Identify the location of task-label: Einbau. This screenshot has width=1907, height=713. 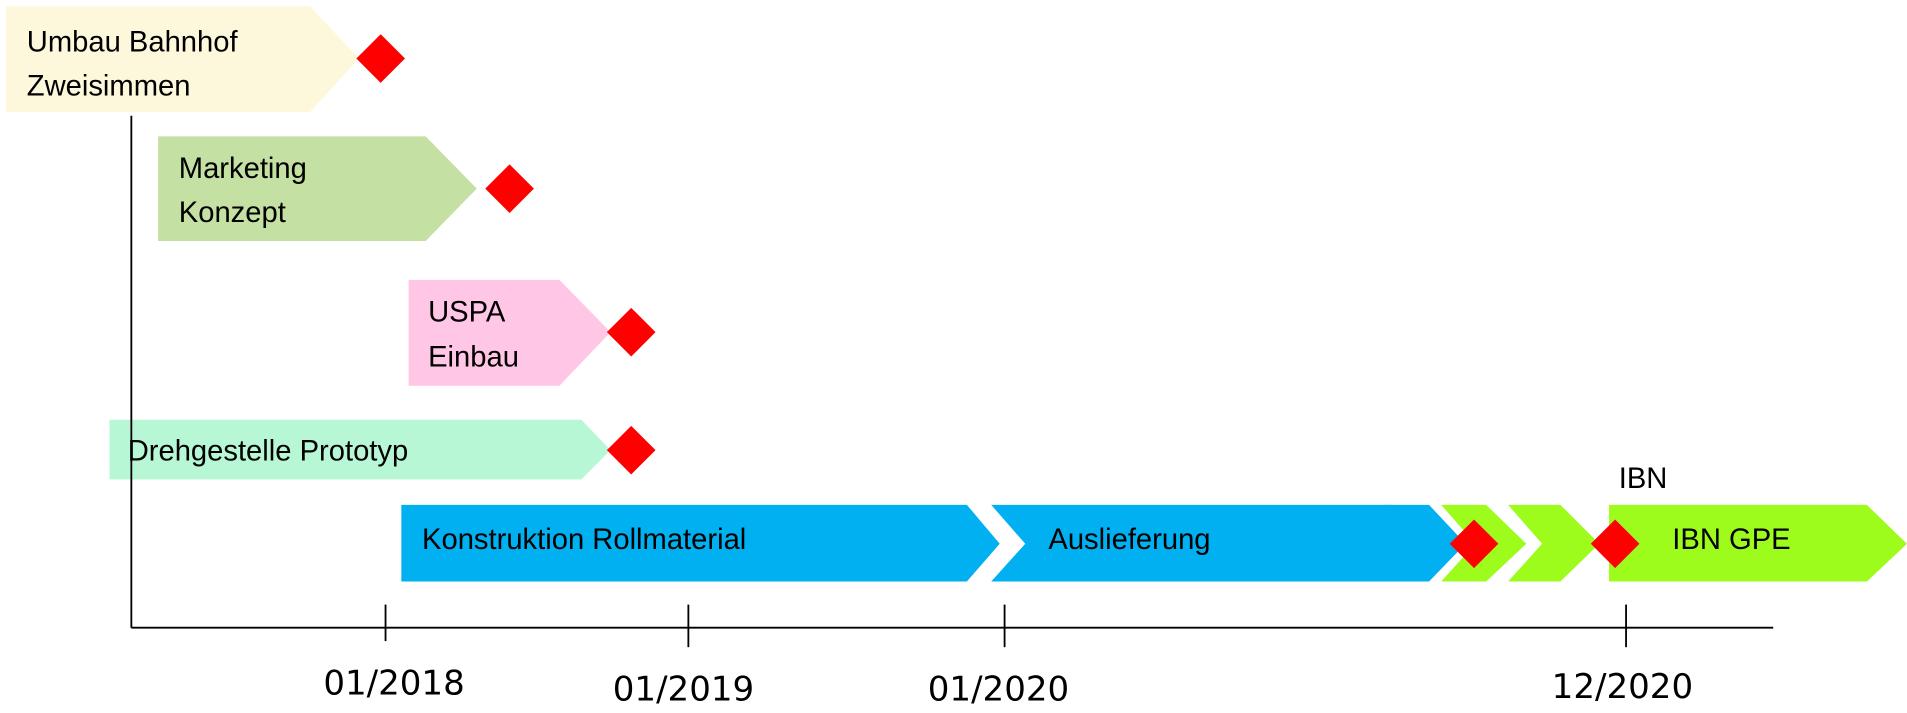
(473, 358).